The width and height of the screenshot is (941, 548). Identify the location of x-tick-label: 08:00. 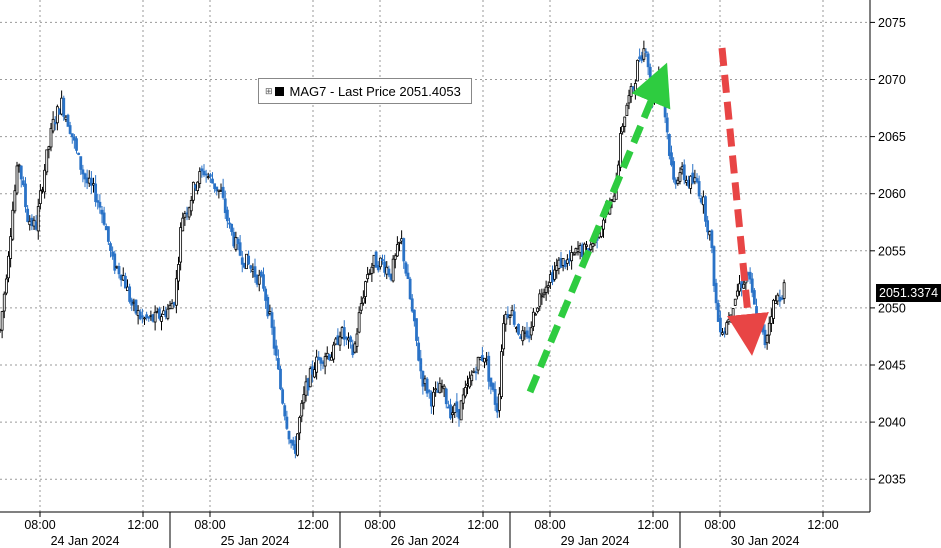
(719, 525).